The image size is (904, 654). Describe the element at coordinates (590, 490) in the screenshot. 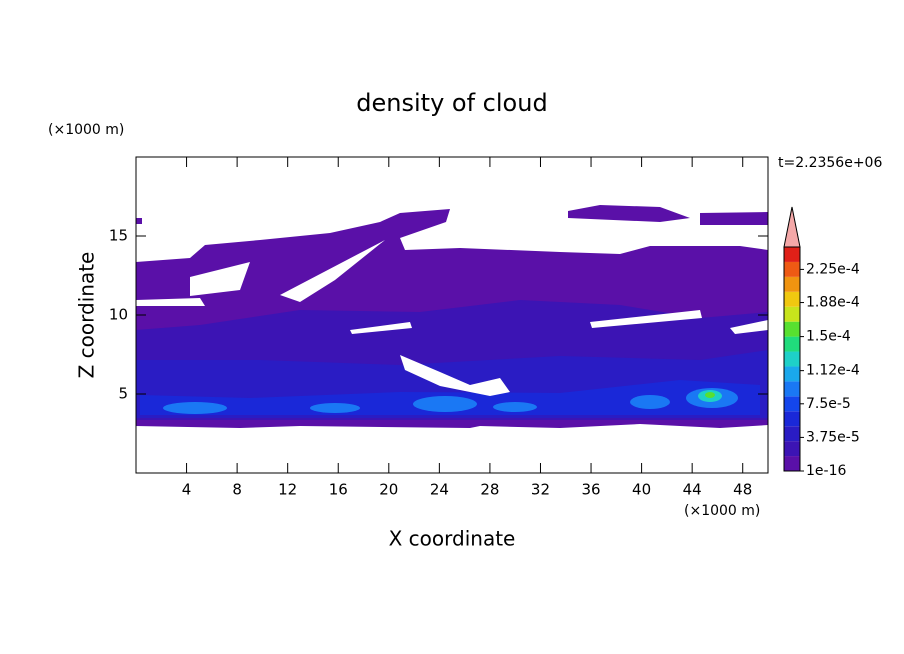

I see `x-tick-label: 36` at that location.